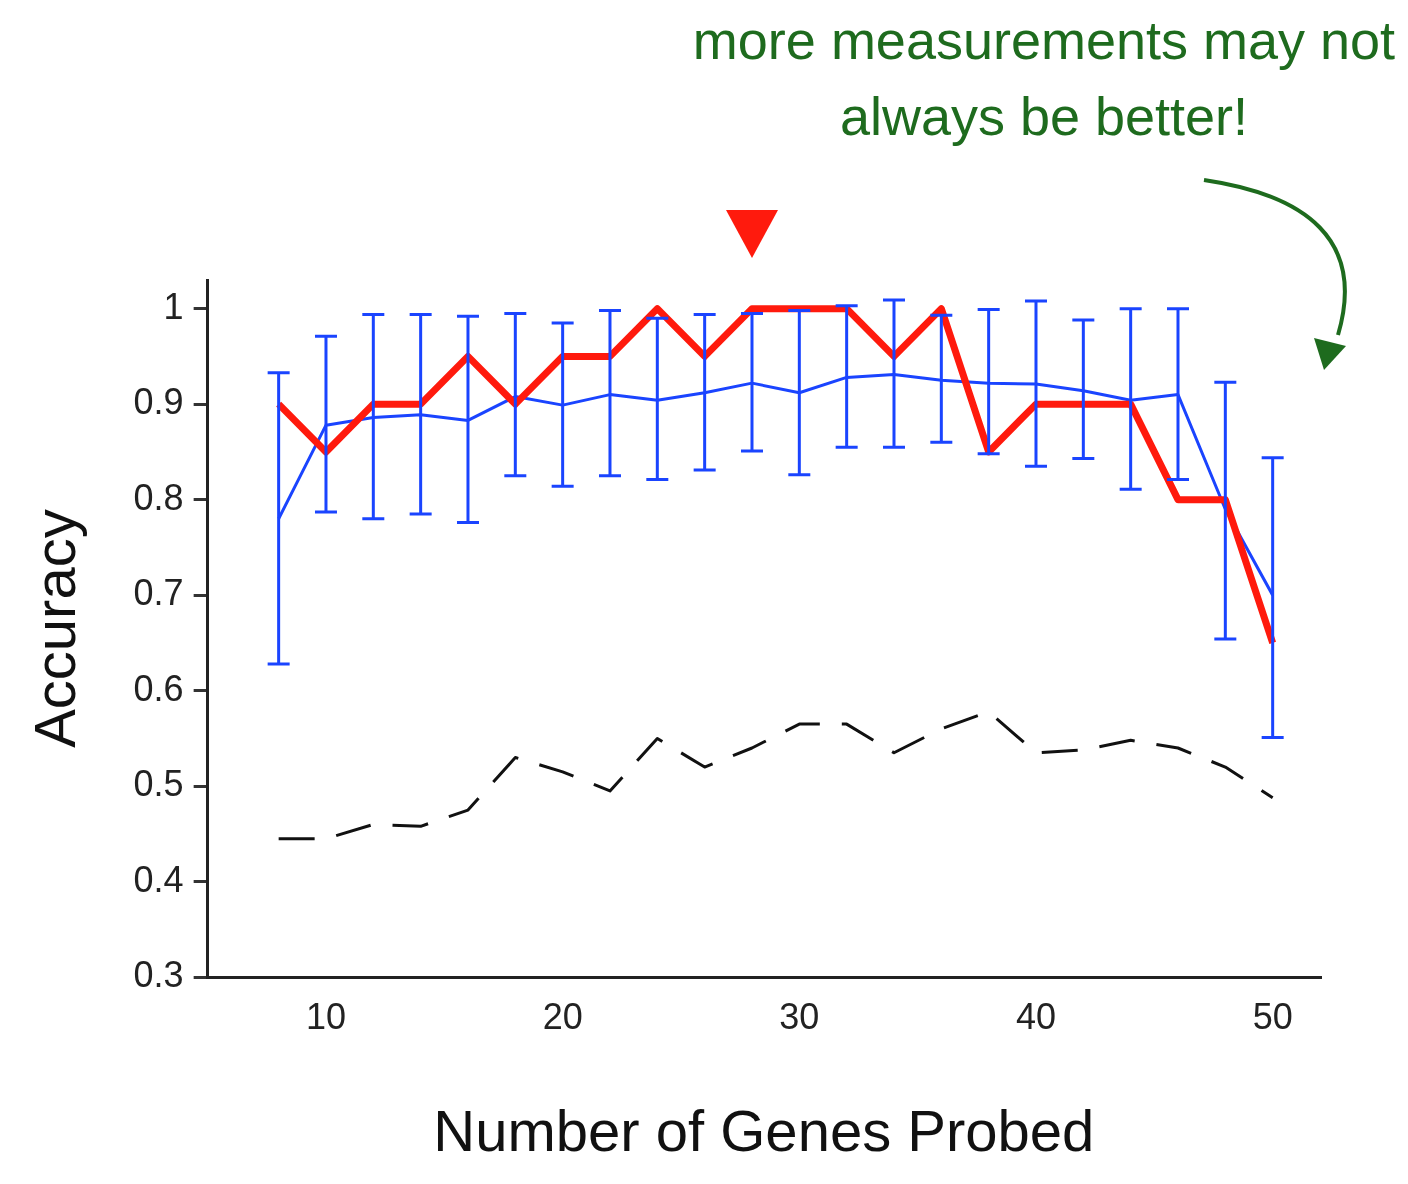 The image size is (1408, 1184). Describe the element at coordinates (158, 402) in the screenshot. I see `y-tick-label: 0.9` at that location.